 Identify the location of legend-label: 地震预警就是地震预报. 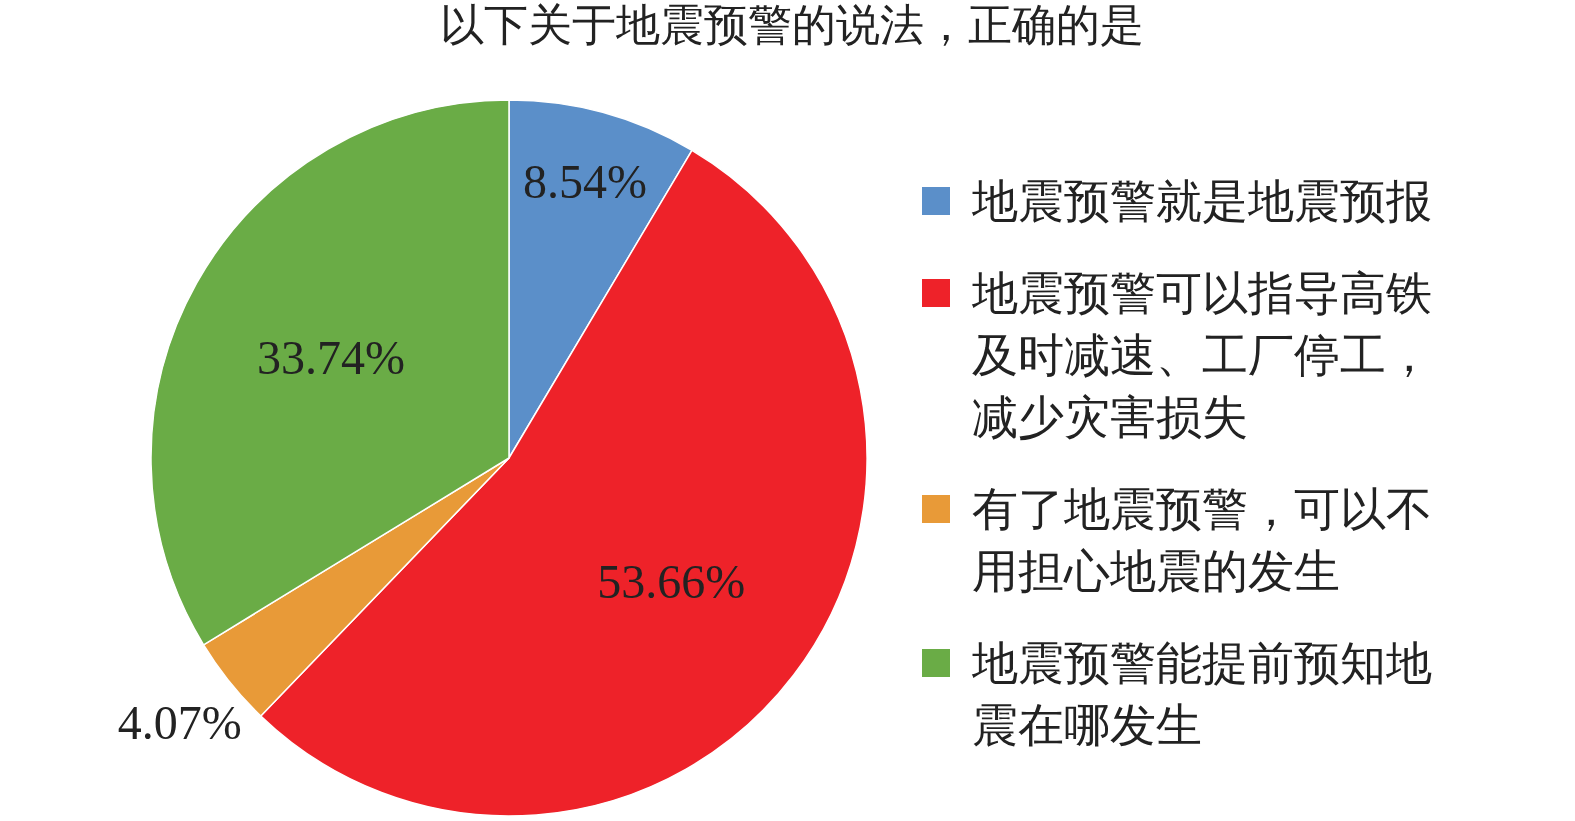
(1202, 201).